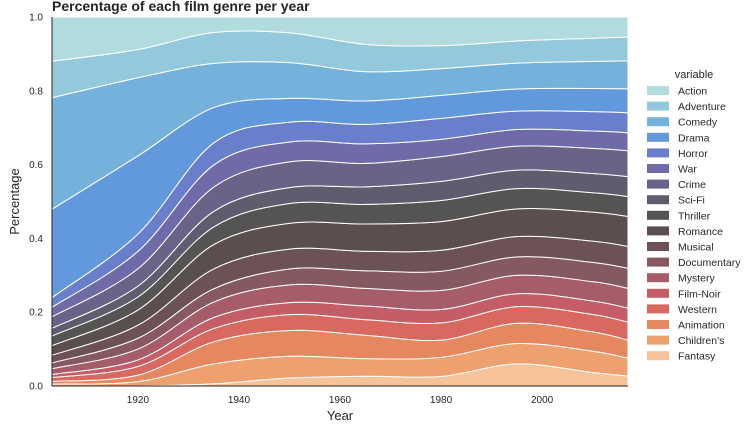  What do you see at coordinates (36, 239) in the screenshot?
I see `y-tick-label: 0.4` at bounding box center [36, 239].